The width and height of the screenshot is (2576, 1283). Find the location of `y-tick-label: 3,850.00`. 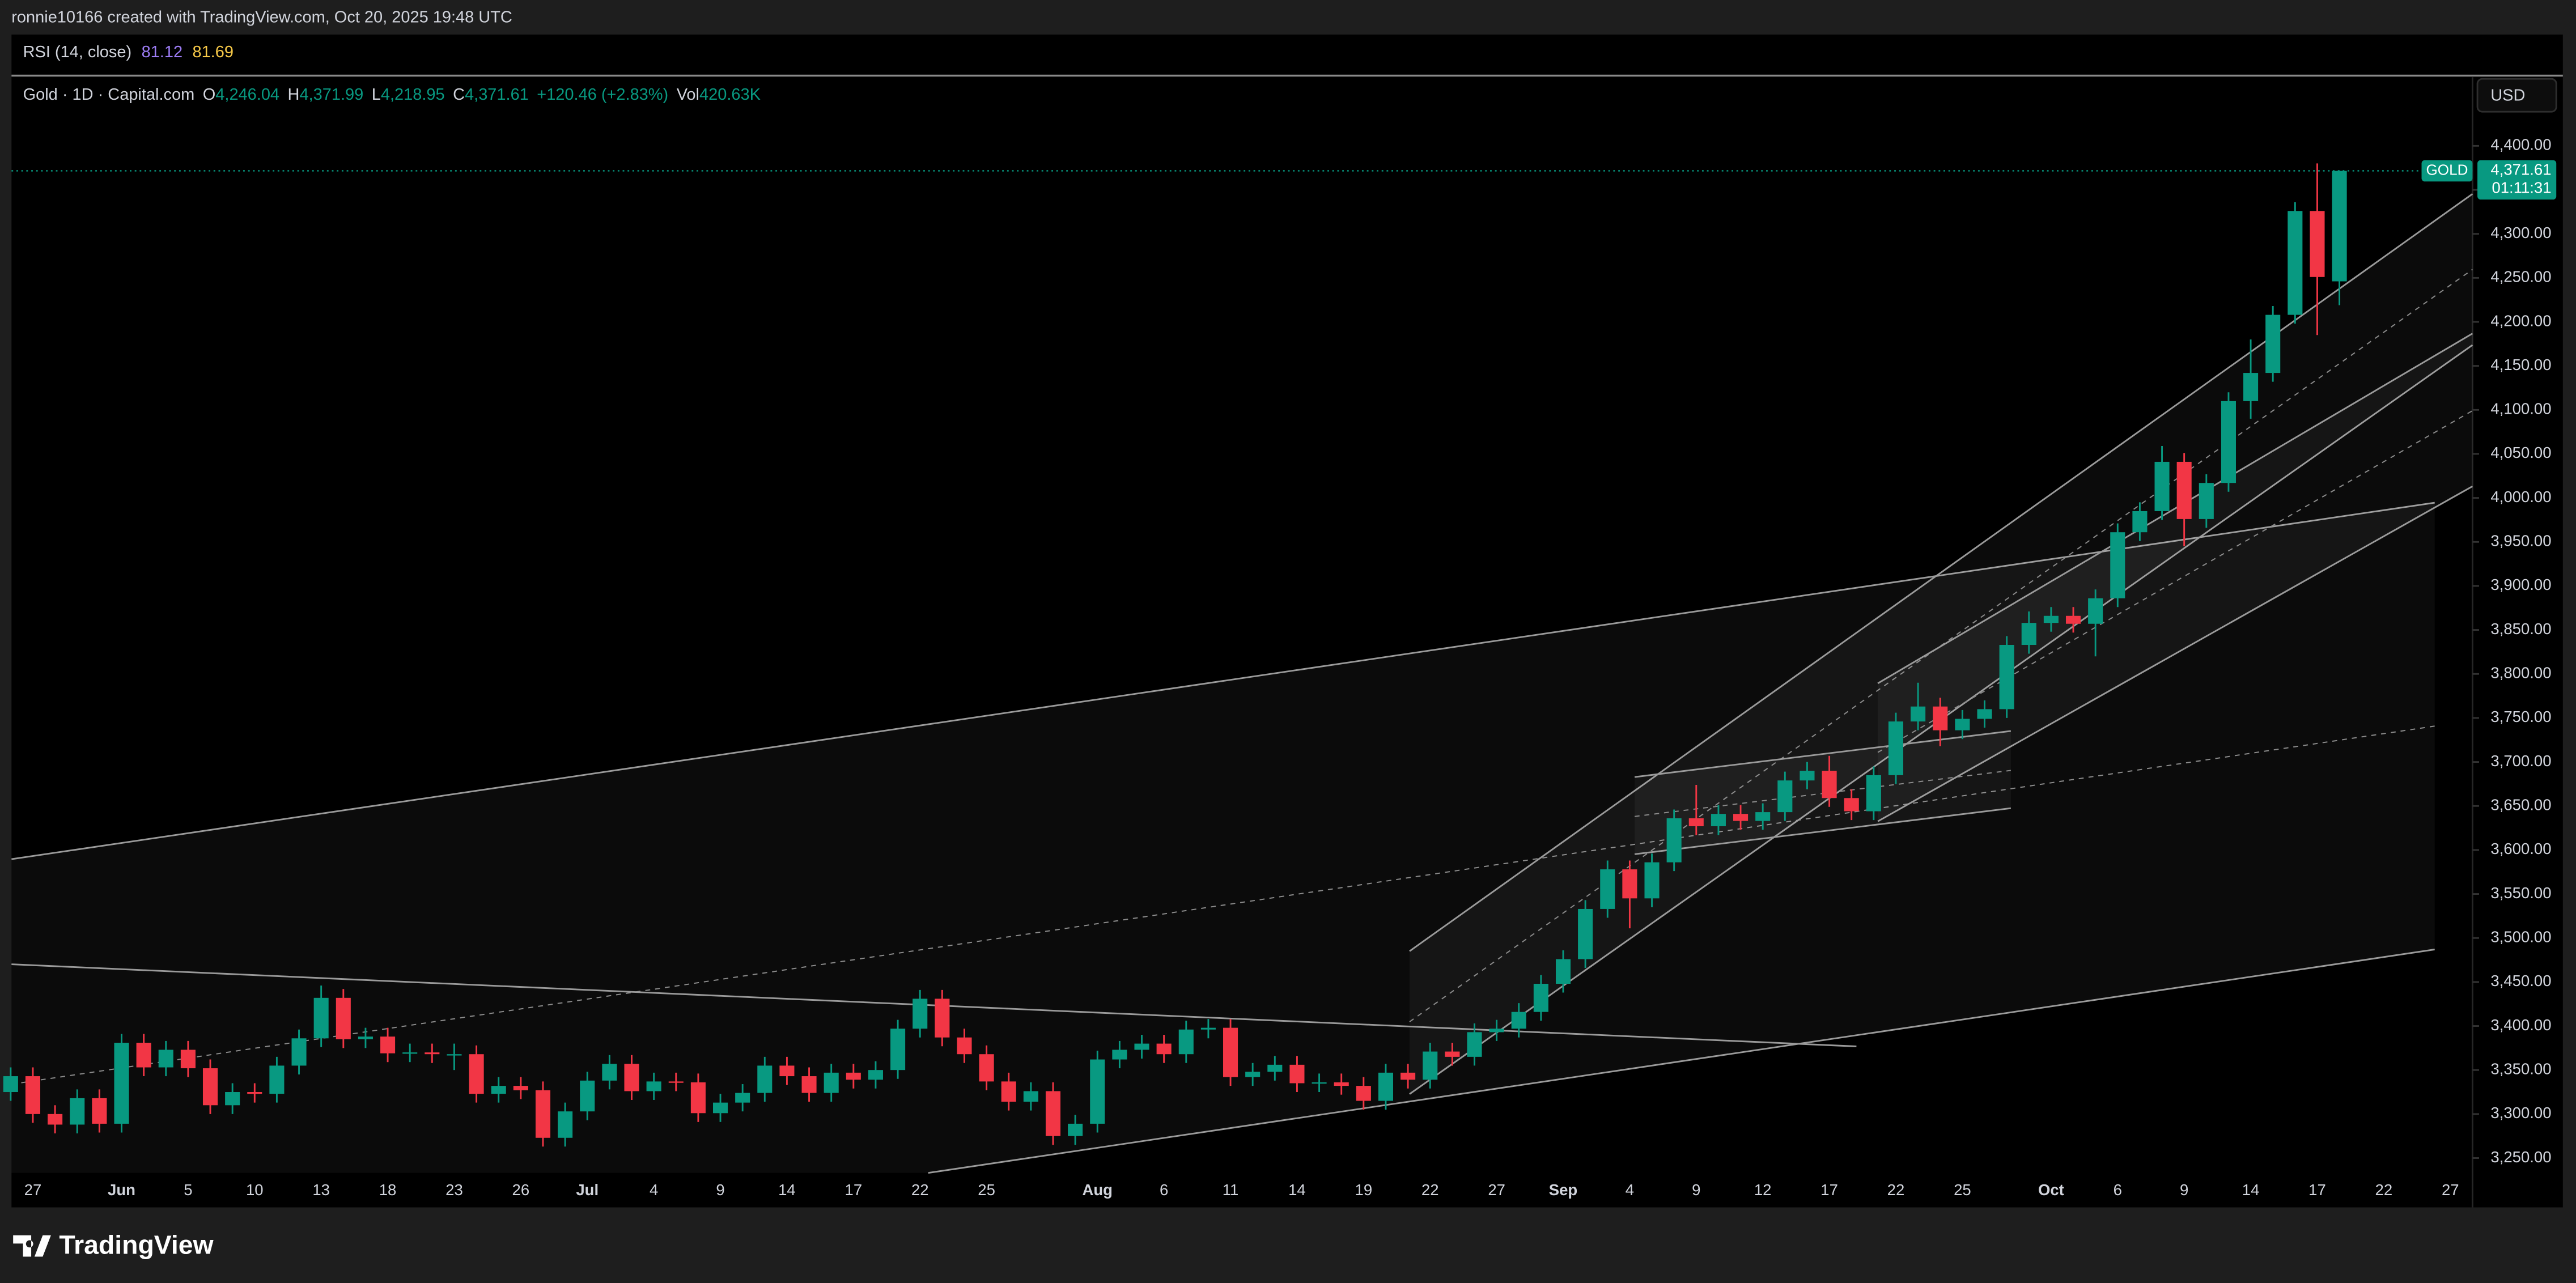

y-tick-label: 3,850.00 is located at coordinates (2520, 629).